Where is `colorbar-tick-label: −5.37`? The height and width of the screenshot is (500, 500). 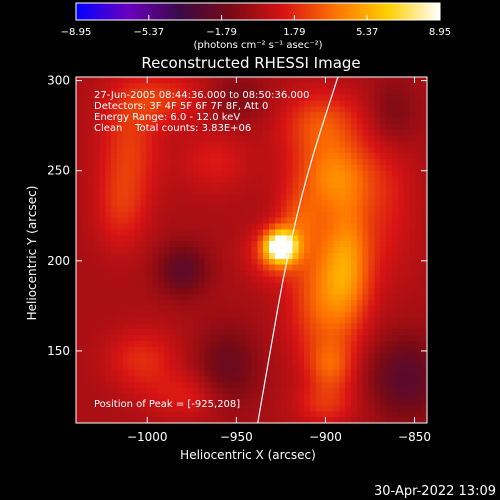
colorbar-tick-label: −5.37 is located at coordinates (148, 32).